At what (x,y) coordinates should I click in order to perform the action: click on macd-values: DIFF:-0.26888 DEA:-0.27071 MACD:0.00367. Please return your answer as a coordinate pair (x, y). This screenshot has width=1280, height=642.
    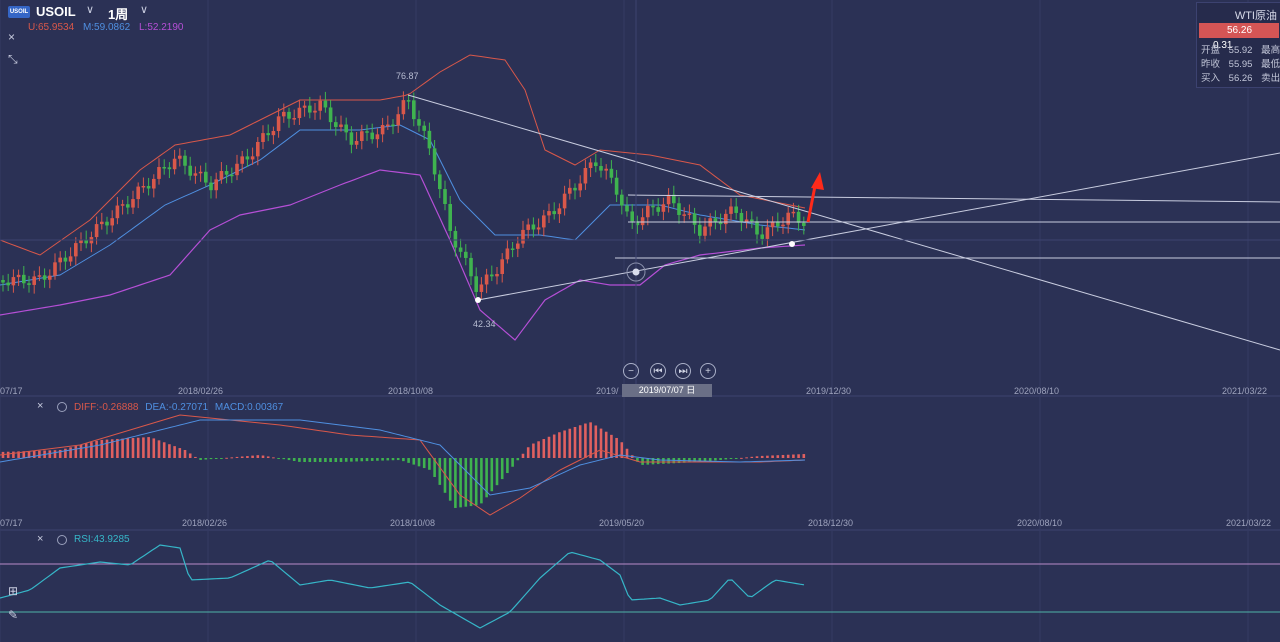
    Looking at the image, I should click on (178, 407).